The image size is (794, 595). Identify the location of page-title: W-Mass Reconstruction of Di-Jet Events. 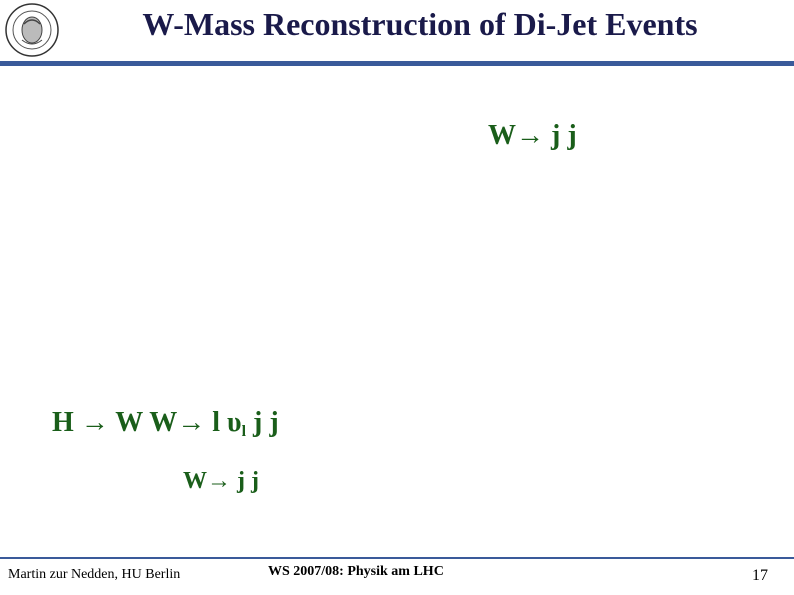
(420, 24).